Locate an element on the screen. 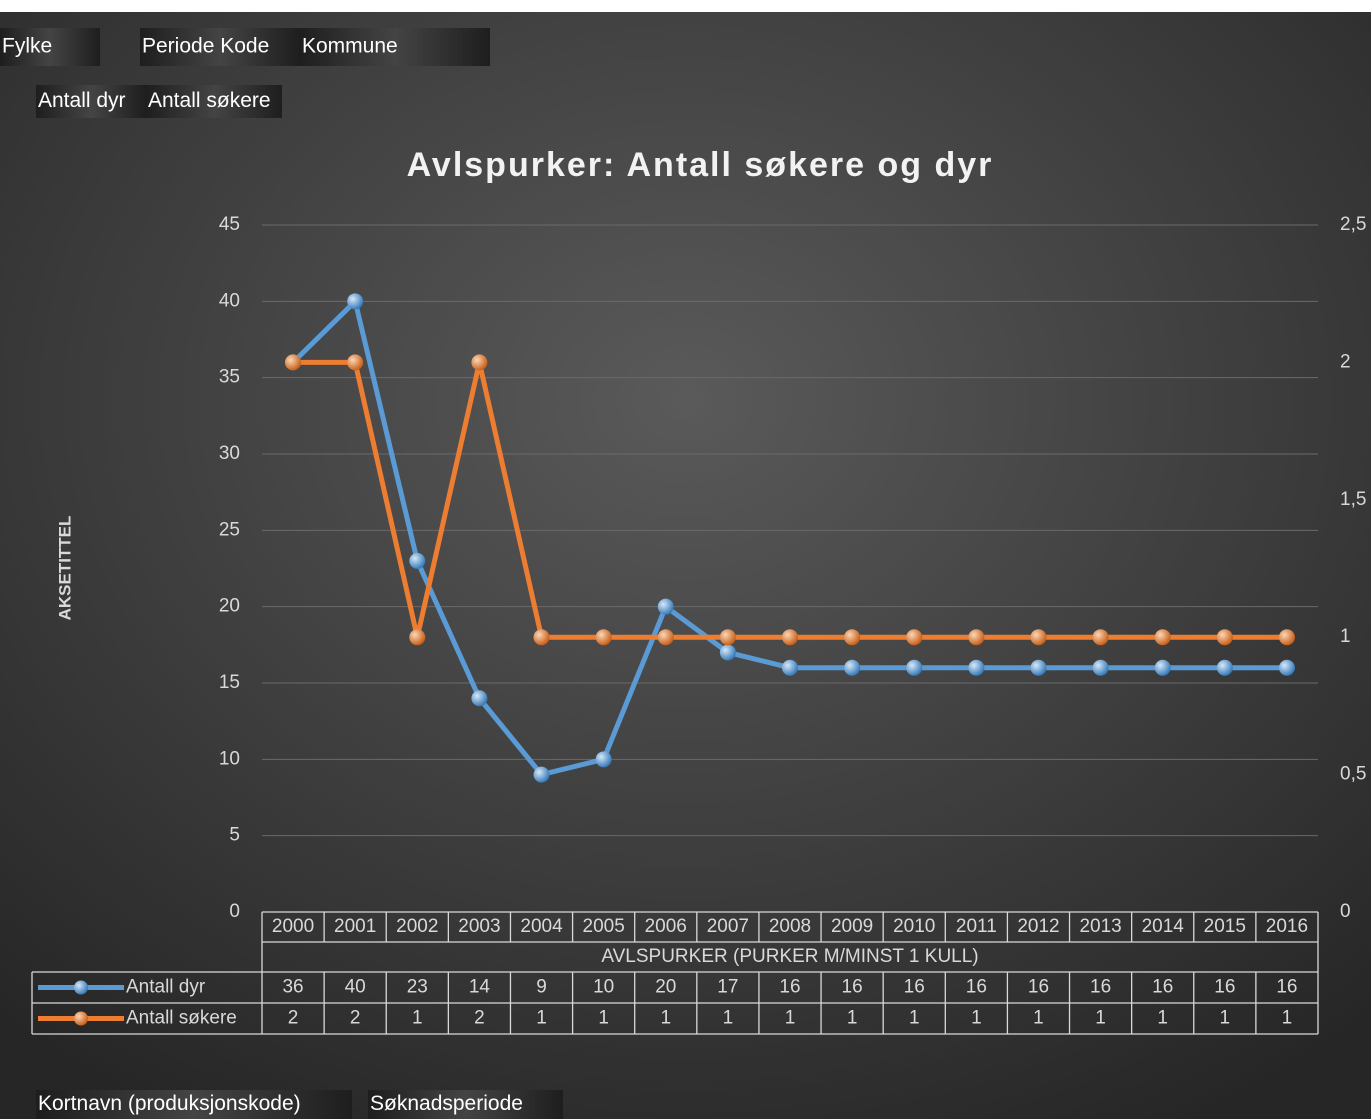  x-tick-label: 2008 is located at coordinates (790, 926).